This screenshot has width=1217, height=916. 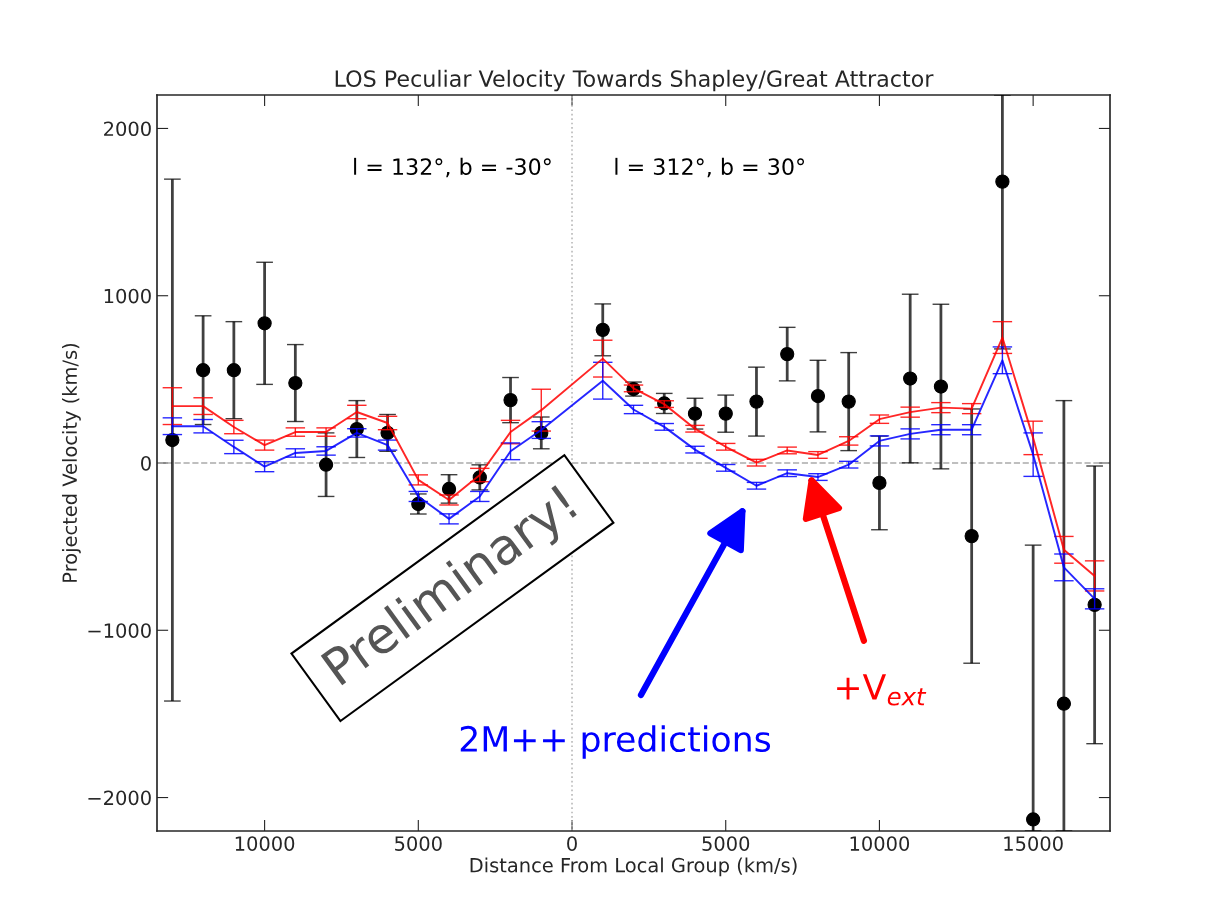 I want to click on text: 2M++ predictions, so click(x=615, y=742).